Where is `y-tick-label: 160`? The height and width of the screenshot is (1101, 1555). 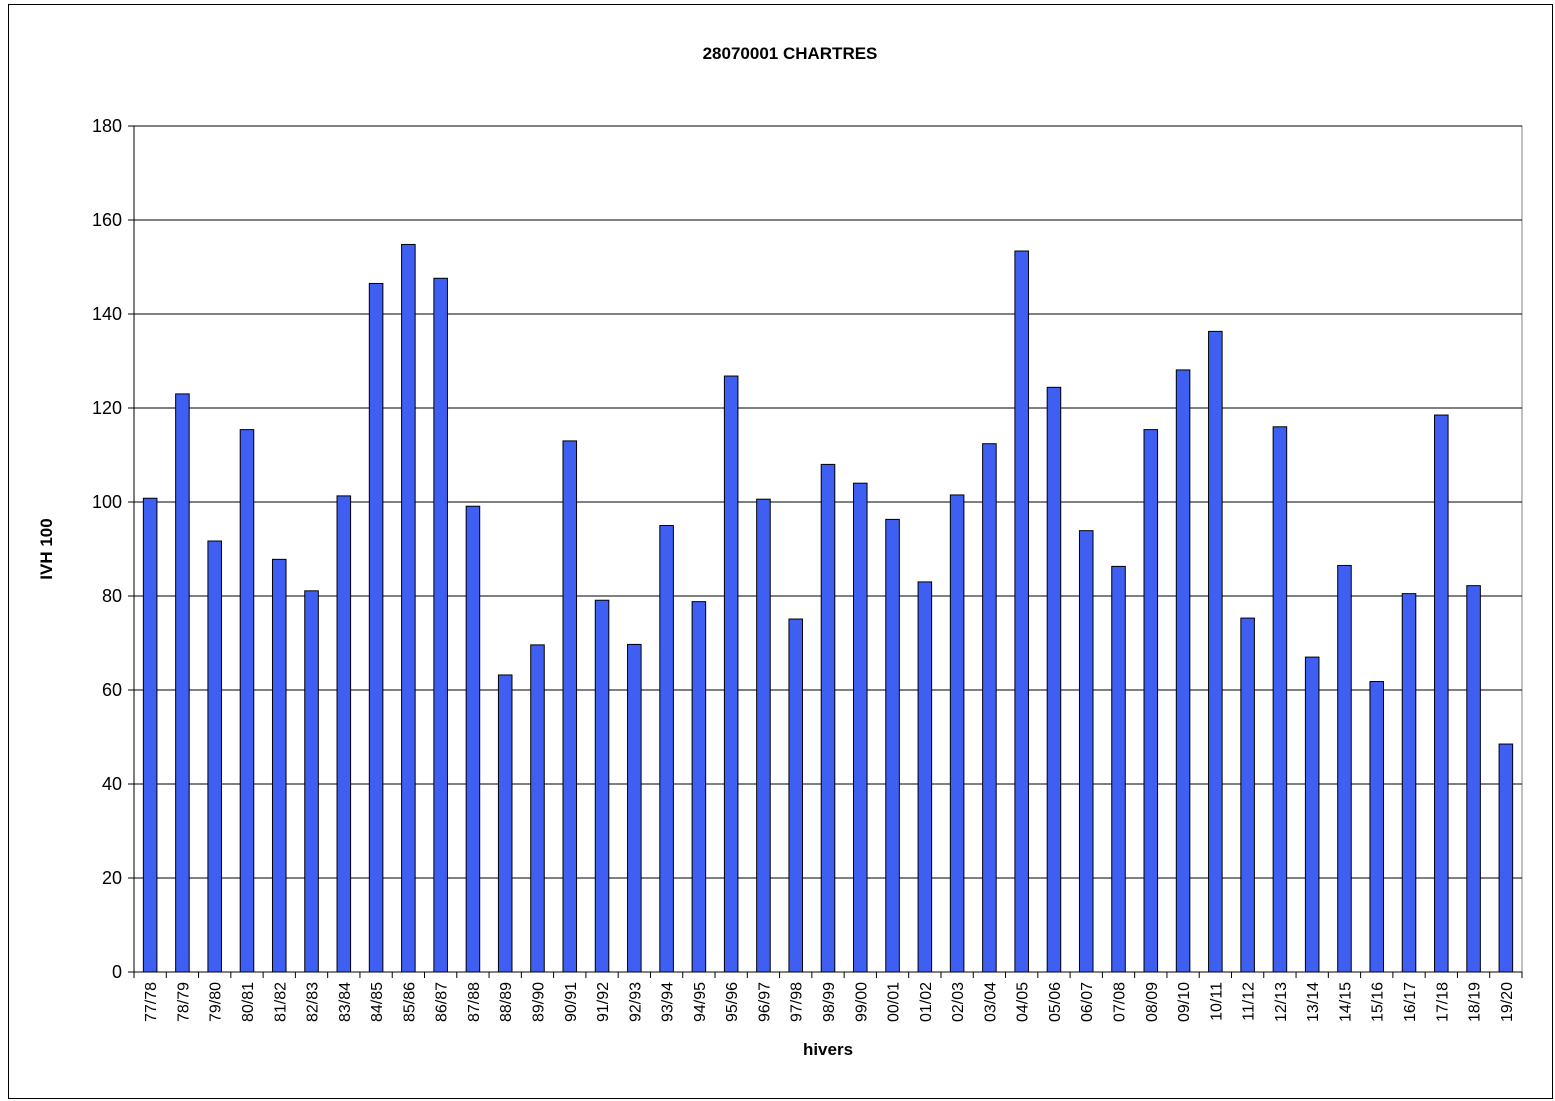
y-tick-label: 160 is located at coordinates (107, 220).